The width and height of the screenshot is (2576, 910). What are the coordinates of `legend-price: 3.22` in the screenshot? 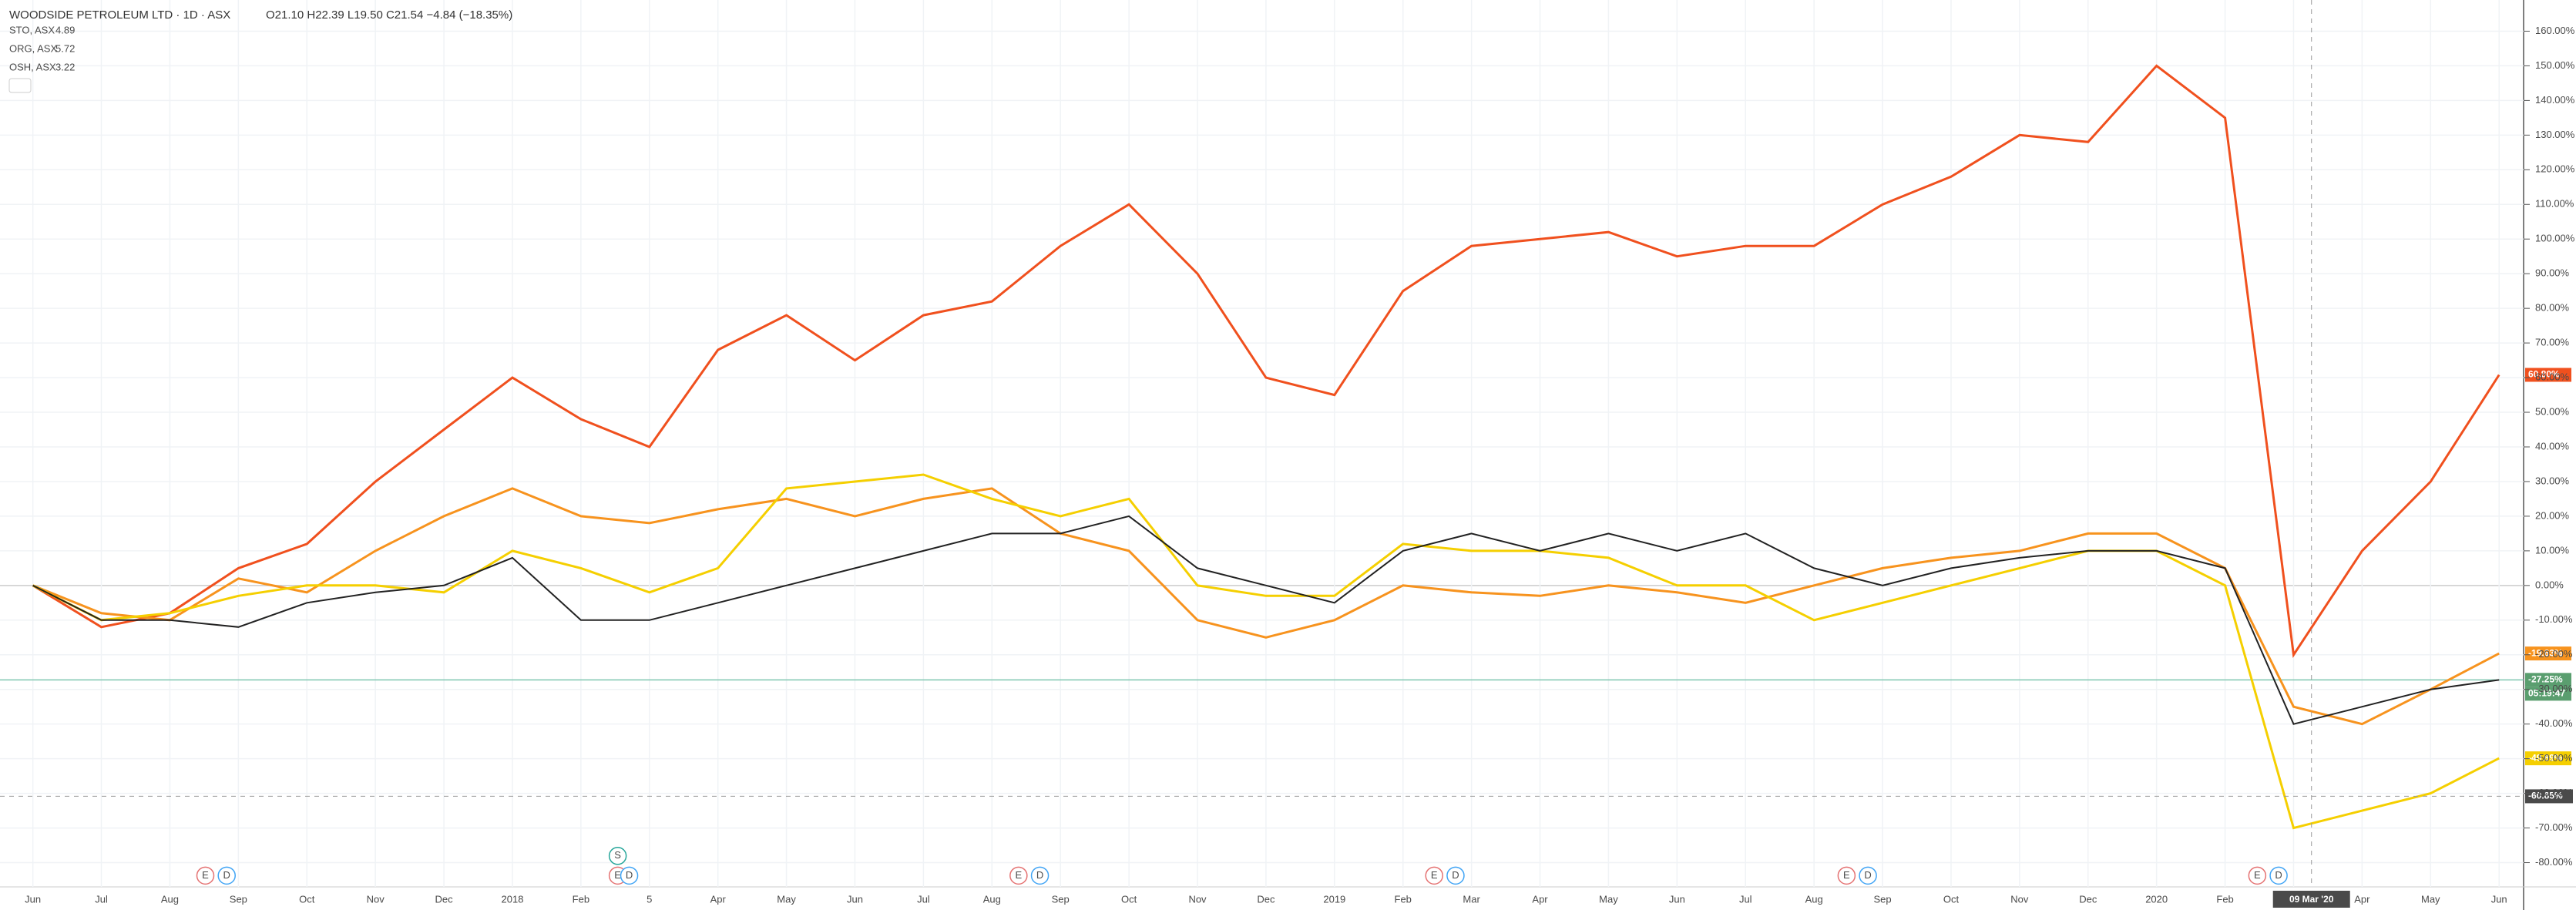 It's located at (65, 66).